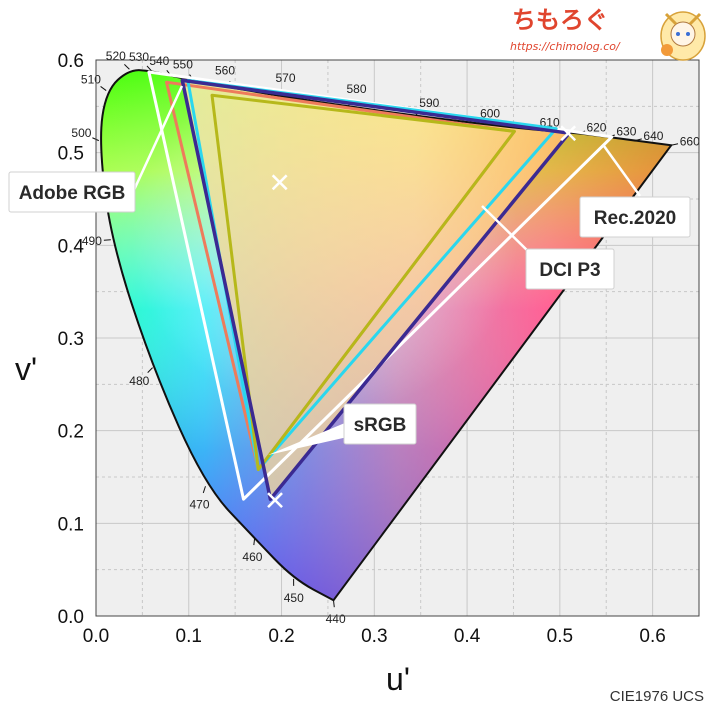 This screenshot has width=718, height=718. I want to click on x-tick-label: 0.3, so click(374, 636).